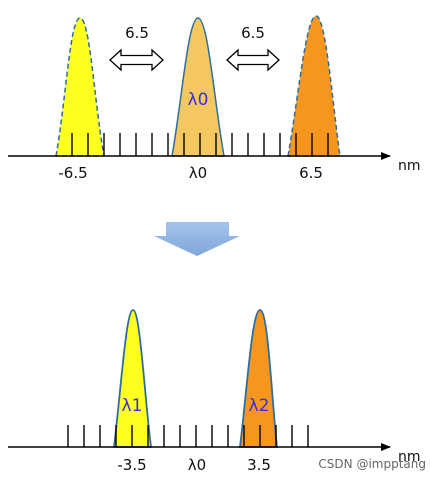  I want to click on spacing-arrow-right, so click(253, 60).